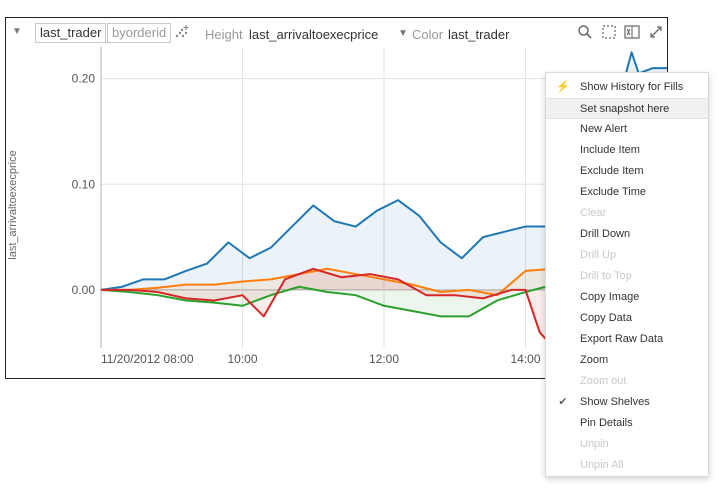 Image resolution: width=719 pixels, height=489 pixels. What do you see at coordinates (314, 34) in the screenshot?
I see `height-value: last_arrivaltoexecprice` at bounding box center [314, 34].